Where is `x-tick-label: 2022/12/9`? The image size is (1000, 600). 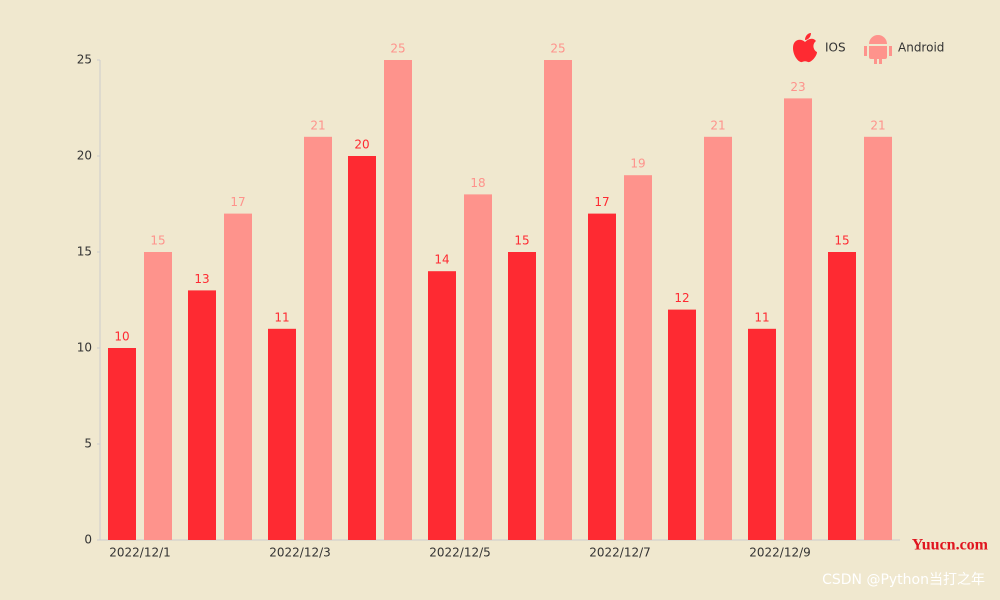 x-tick-label: 2022/12/9 is located at coordinates (780, 553).